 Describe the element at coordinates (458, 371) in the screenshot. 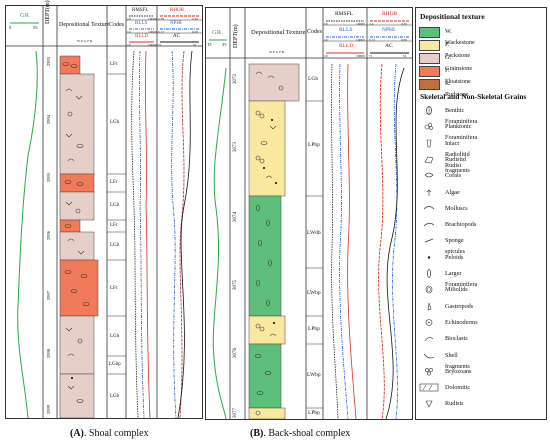

I see `legend-grain-label: Bryozoans` at that location.